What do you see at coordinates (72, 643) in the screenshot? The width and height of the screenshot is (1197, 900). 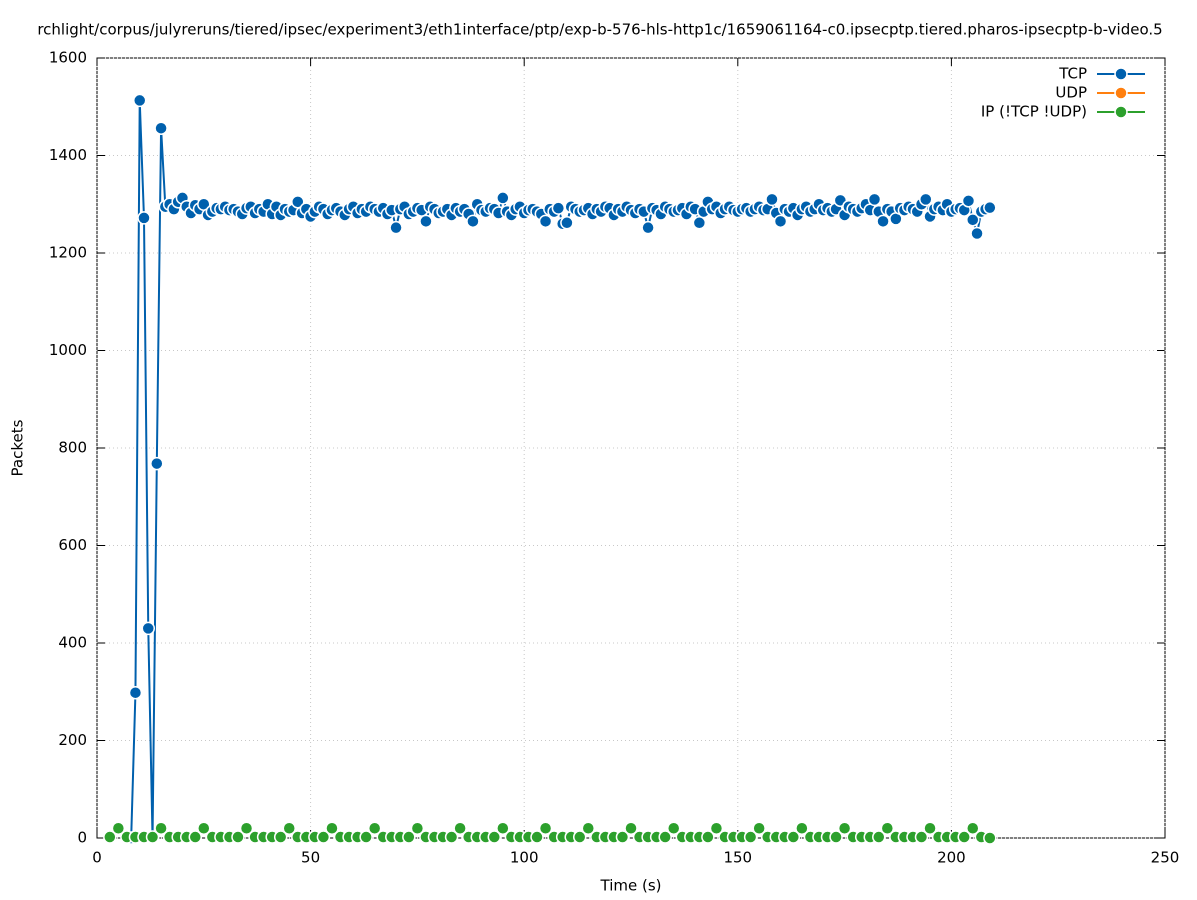 I see `y-tick-label: 400` at bounding box center [72, 643].